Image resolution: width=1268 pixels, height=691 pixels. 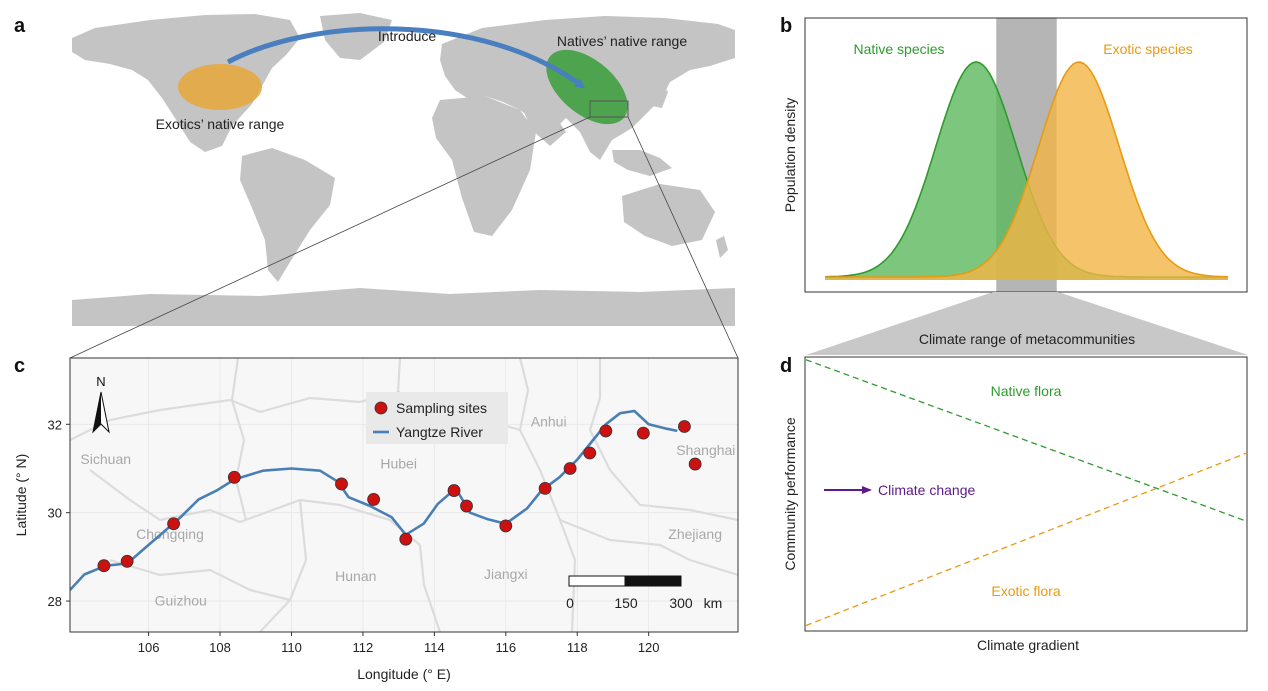 What do you see at coordinates (220, 647) in the screenshot?
I see `x-tick-label: 108` at bounding box center [220, 647].